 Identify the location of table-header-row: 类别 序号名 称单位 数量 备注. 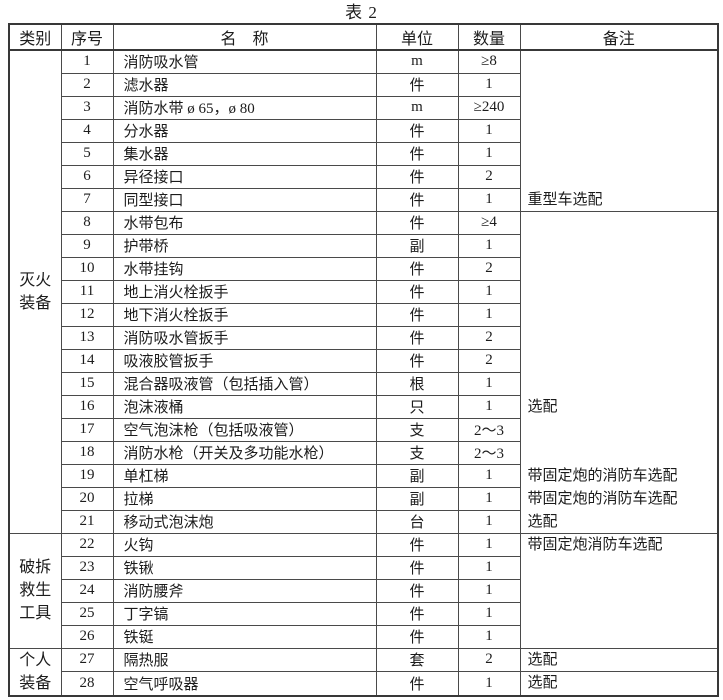
(363, 37).